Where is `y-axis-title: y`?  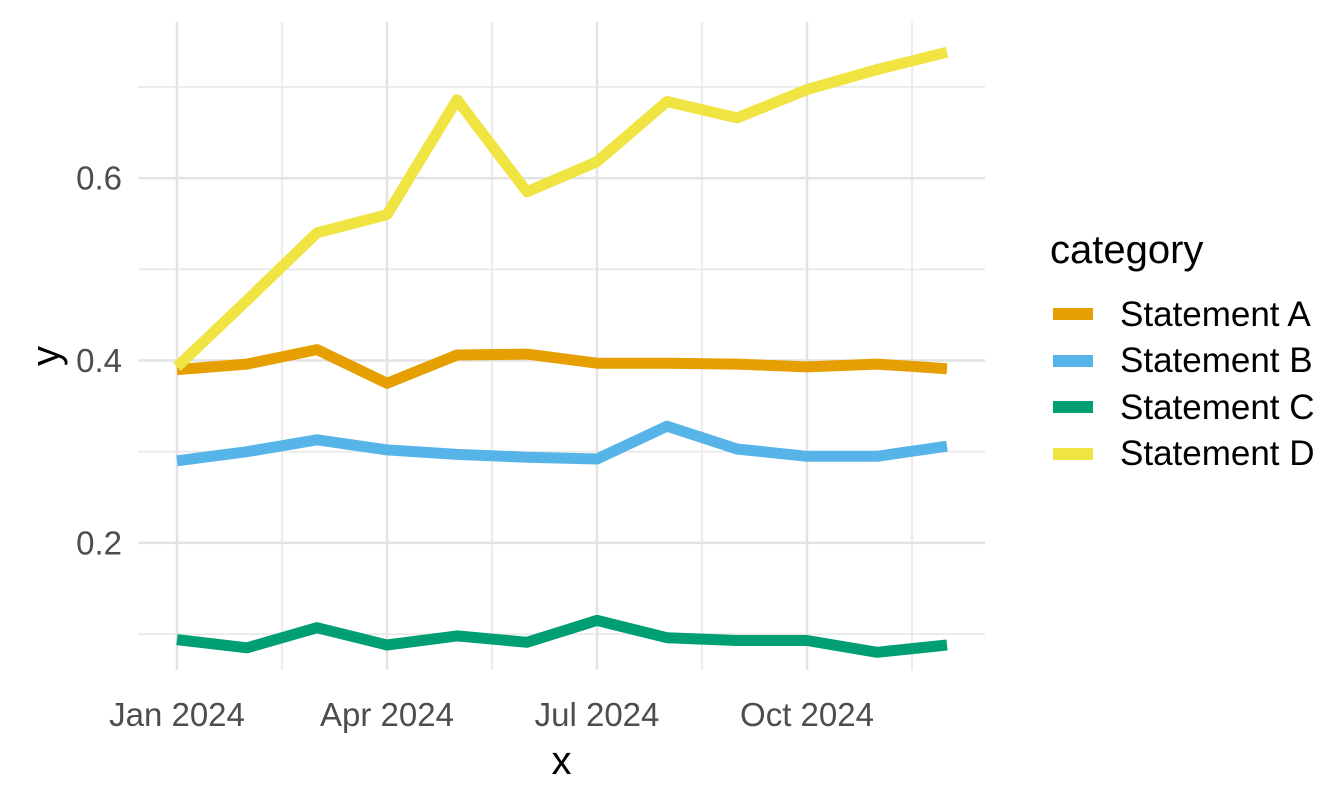
y-axis-title: y is located at coordinates (46, 356).